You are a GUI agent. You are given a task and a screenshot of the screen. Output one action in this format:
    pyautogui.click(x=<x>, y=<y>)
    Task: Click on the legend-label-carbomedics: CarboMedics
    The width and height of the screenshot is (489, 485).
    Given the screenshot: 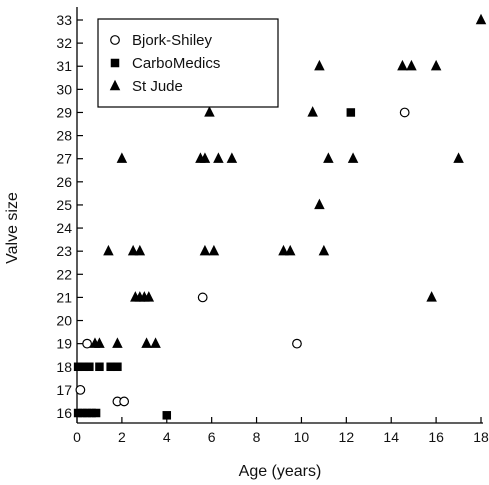 What is the action you would take?
    pyautogui.click(x=176, y=63)
    